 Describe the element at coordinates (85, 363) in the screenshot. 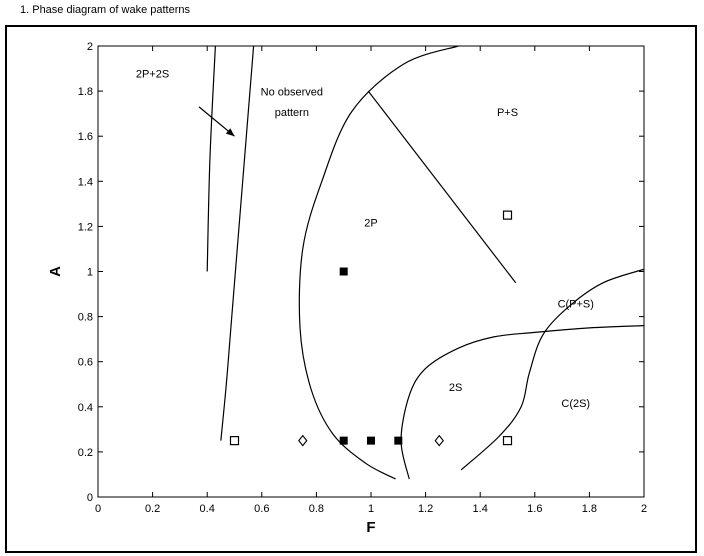

I see `y-tick-label: 0.6` at that location.